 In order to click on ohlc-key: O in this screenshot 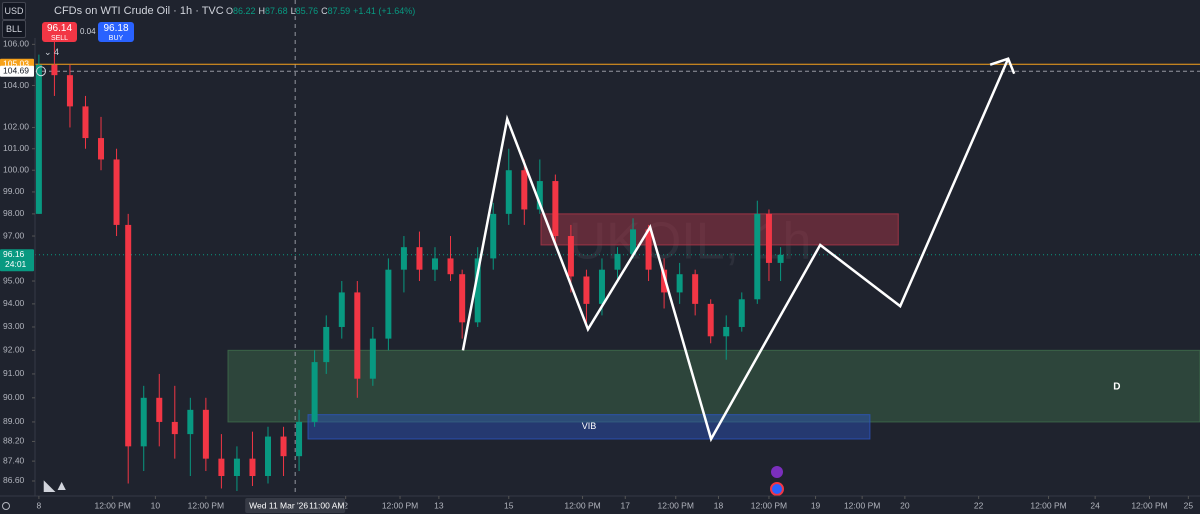, I will do `click(230, 11)`.